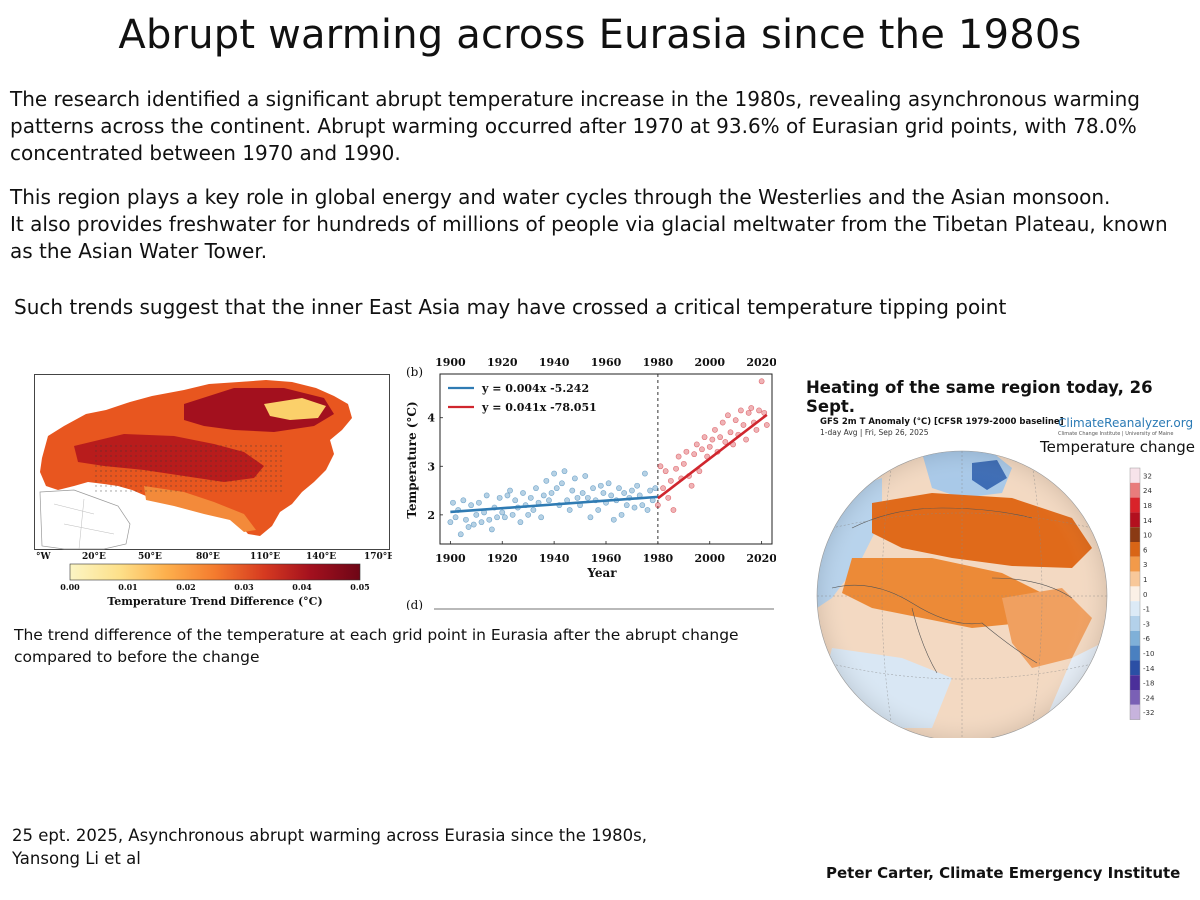 This screenshot has height=900, width=1200. What do you see at coordinates (1148, 713) in the screenshot?
I see `scale-tick-label: -32` at bounding box center [1148, 713].